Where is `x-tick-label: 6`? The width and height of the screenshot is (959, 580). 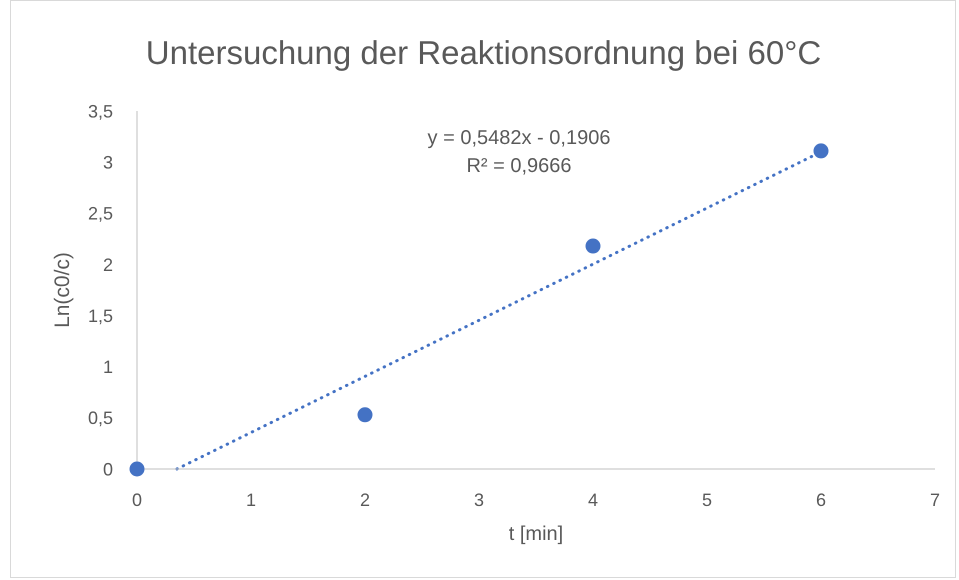 x-tick-label: 6 is located at coordinates (821, 500).